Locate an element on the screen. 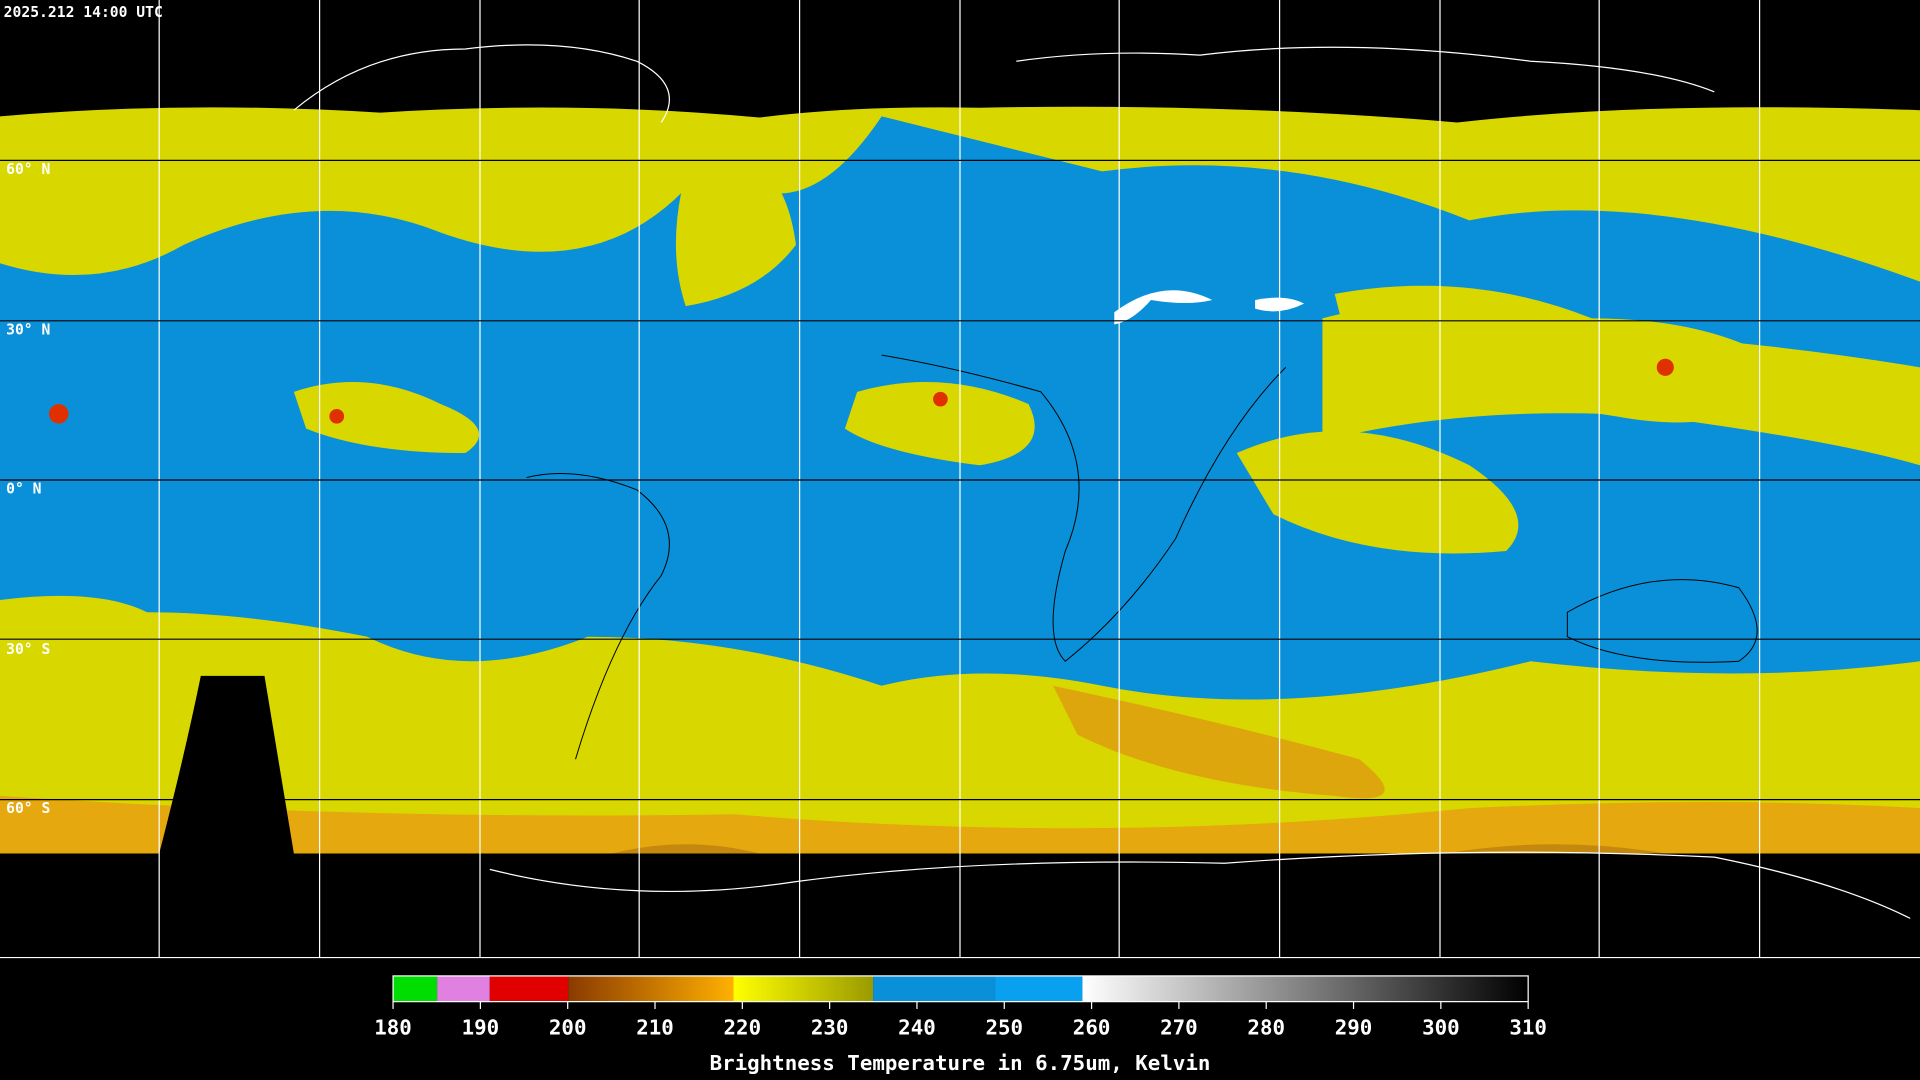  colorbar-tick-label: 180 is located at coordinates (393, 1028).